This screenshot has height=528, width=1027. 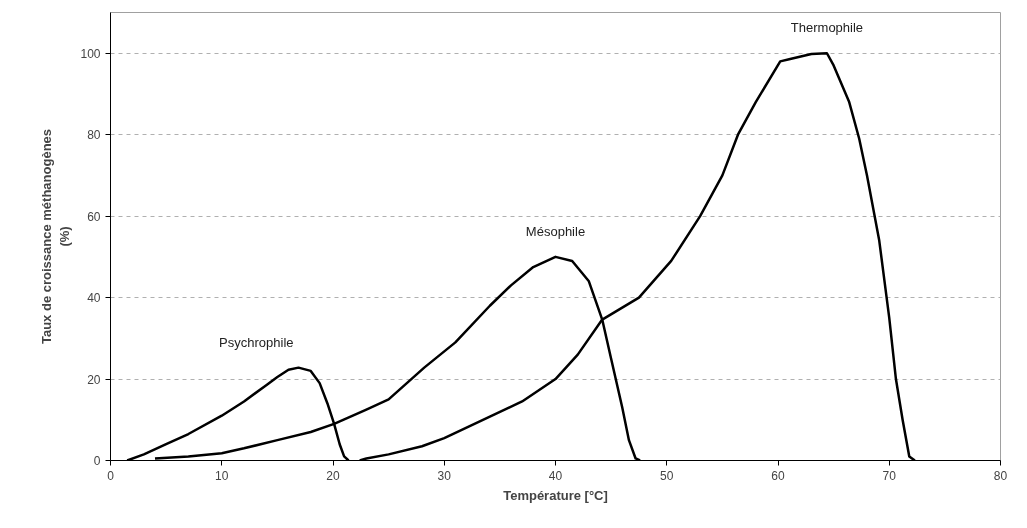 I want to click on x-axis-title: Température [°C], so click(x=555, y=495).